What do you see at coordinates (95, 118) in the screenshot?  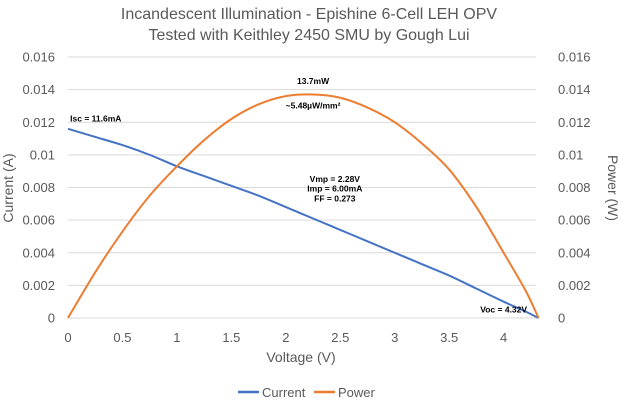 I see `data-annotation: Isc = 11.6mA` at bounding box center [95, 118].